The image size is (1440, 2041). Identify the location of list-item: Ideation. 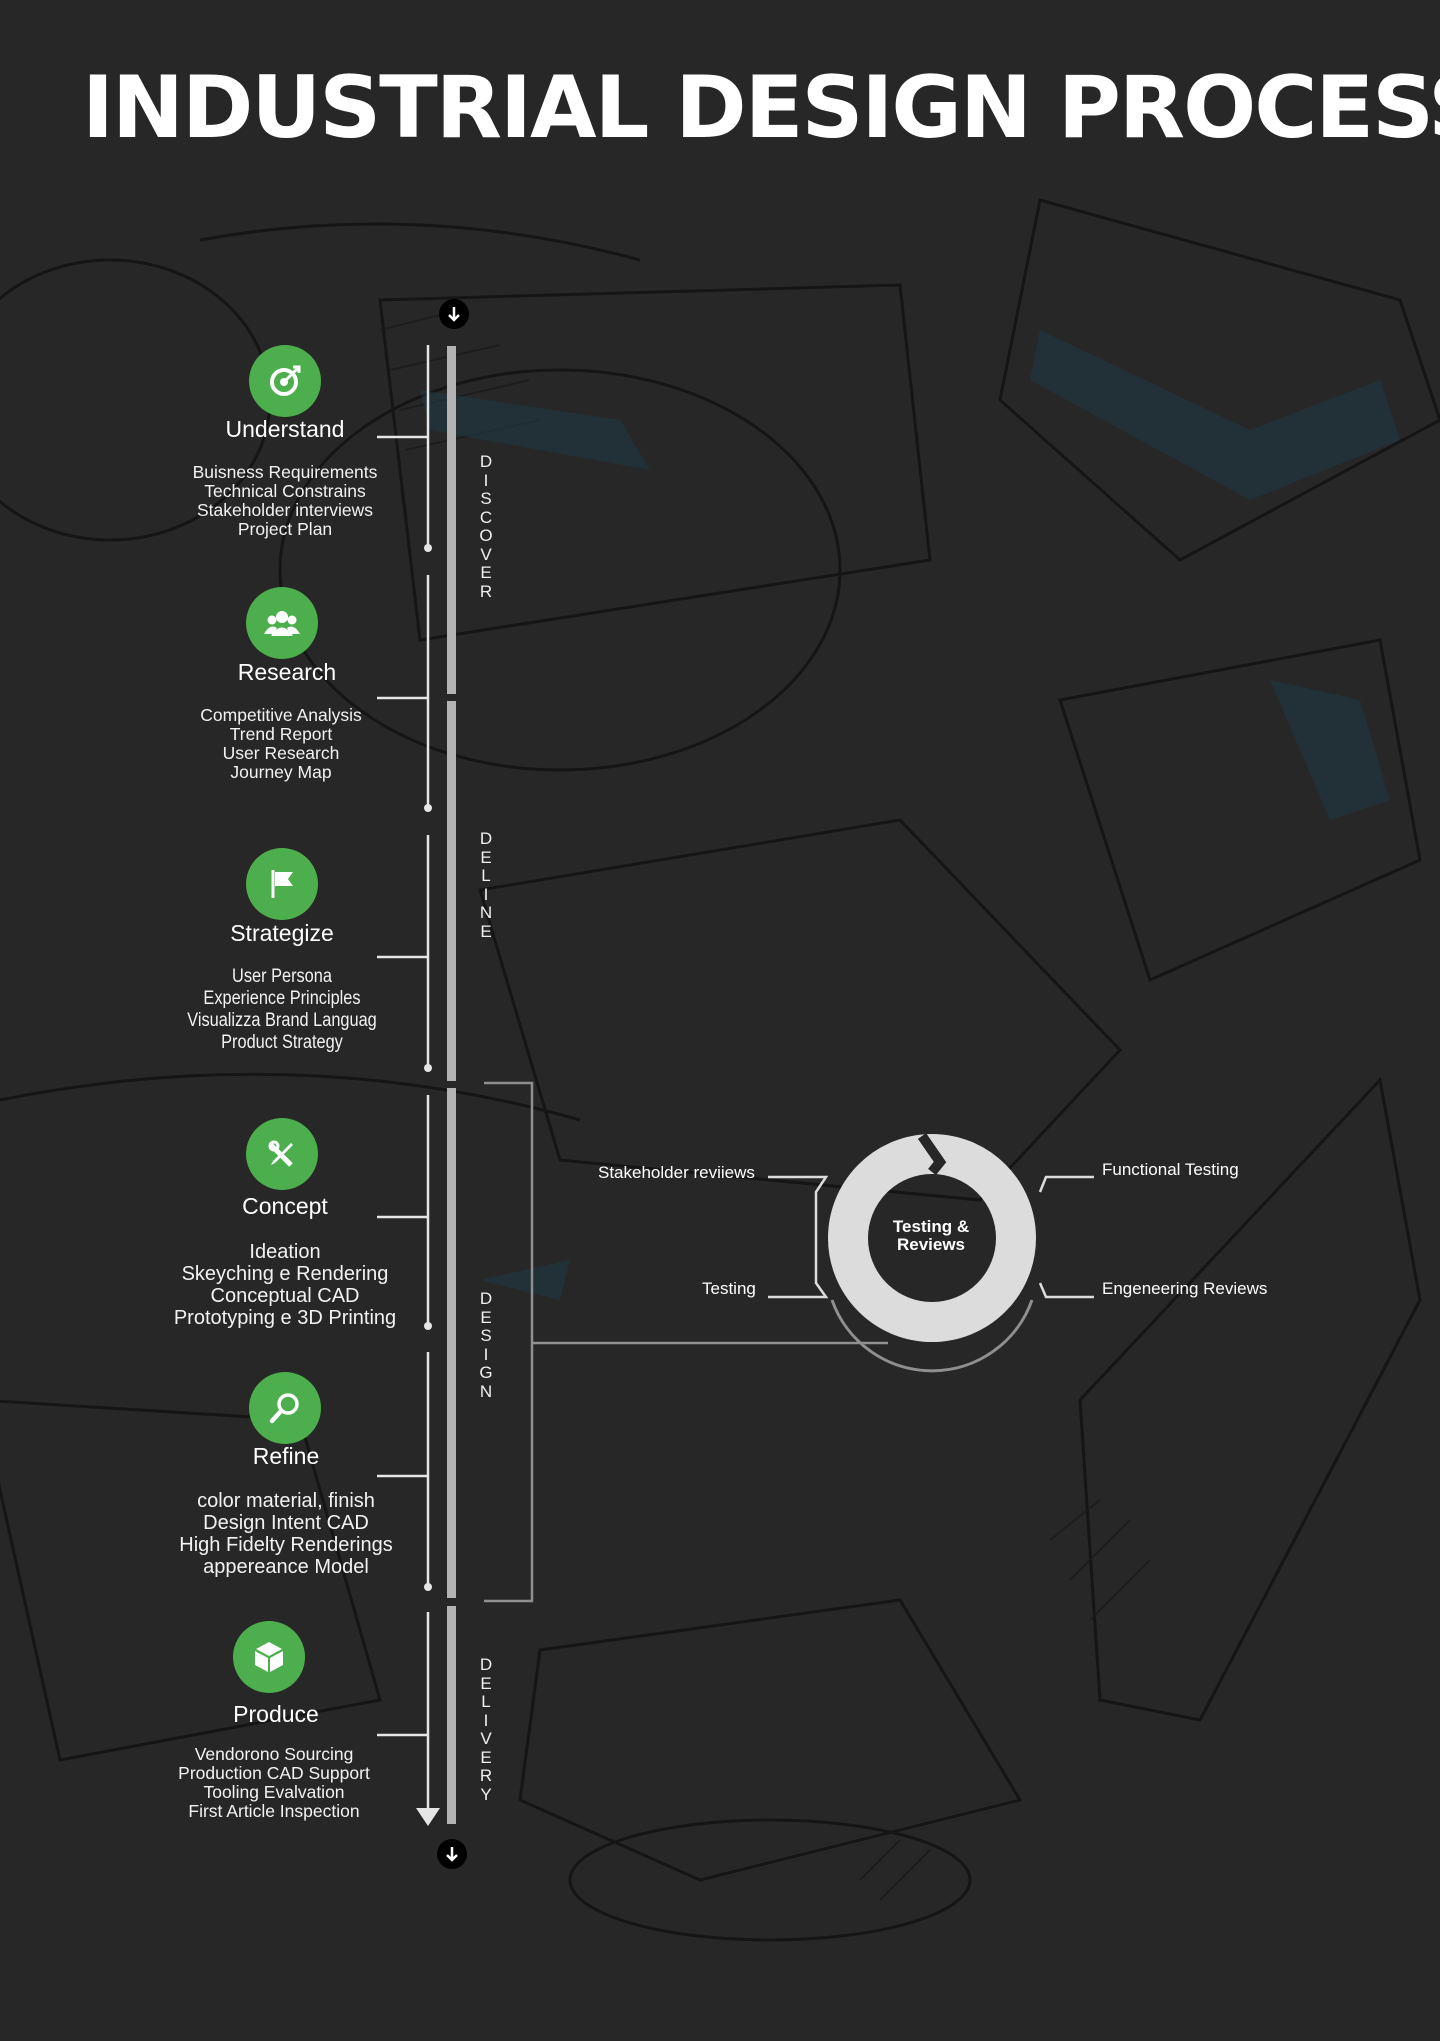
(285, 1252).